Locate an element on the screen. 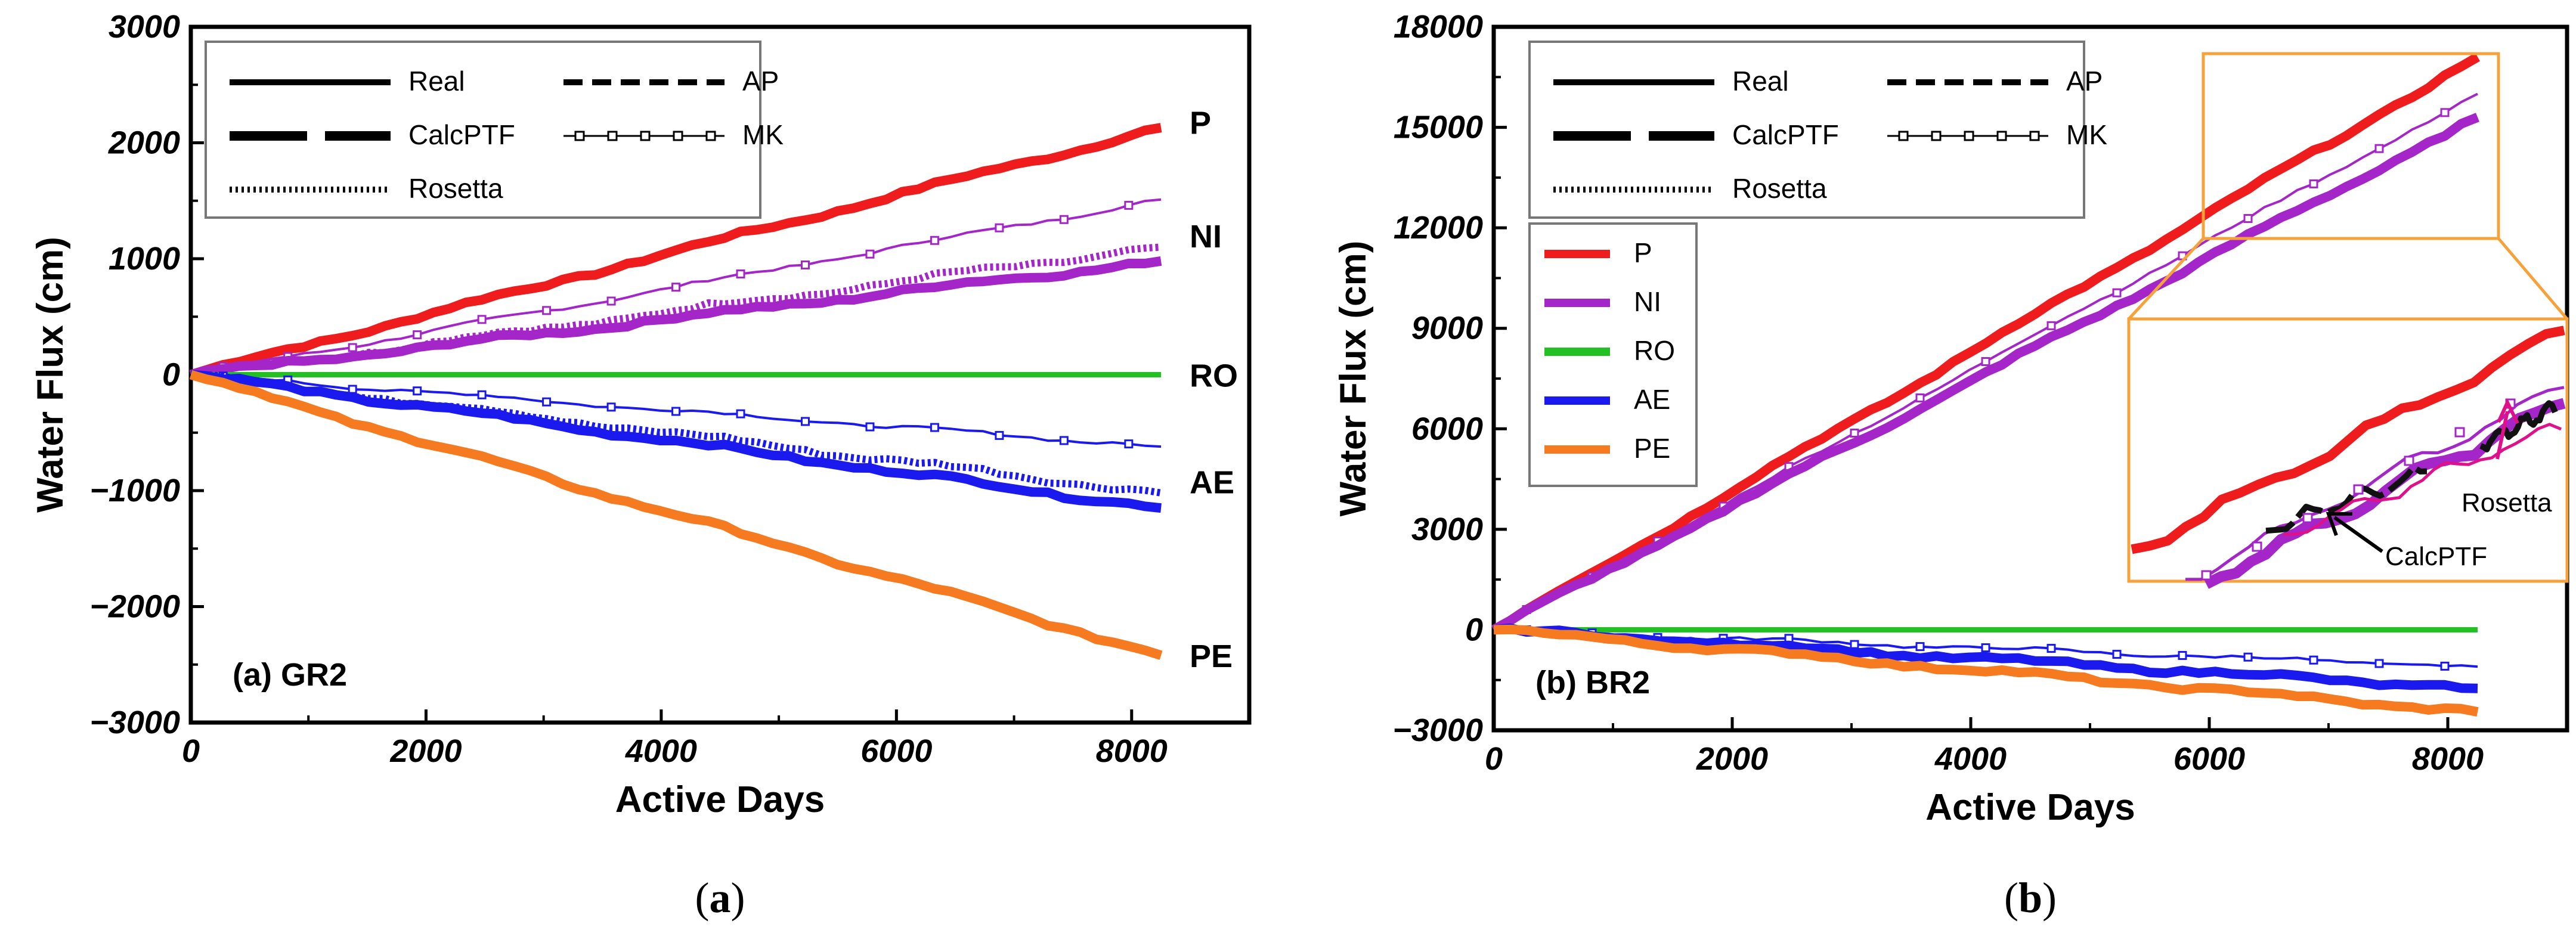 The width and height of the screenshot is (2576, 930). calcptf-annotation: CalcPTF is located at coordinates (2436, 556).